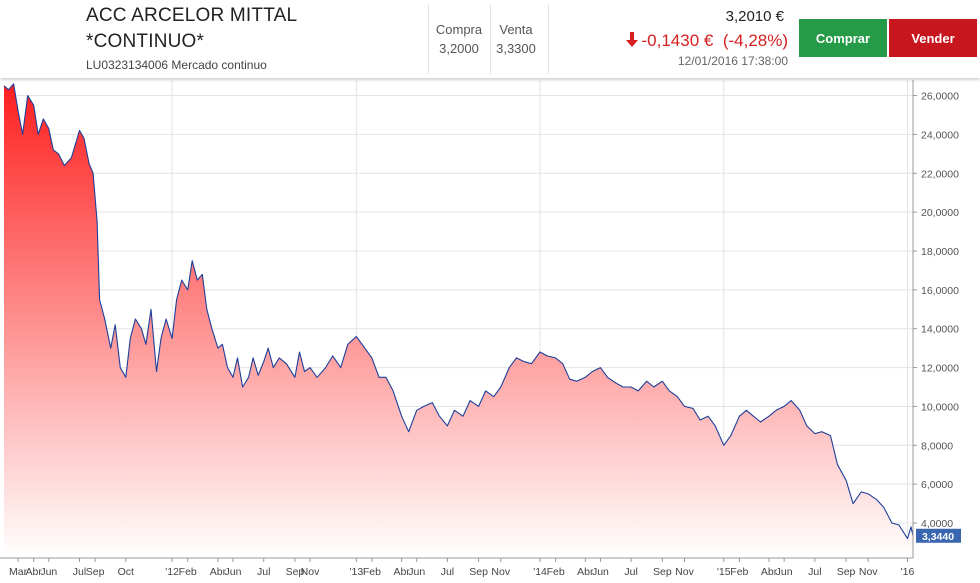  I want to click on x-tick-label: '13, so click(356, 572).